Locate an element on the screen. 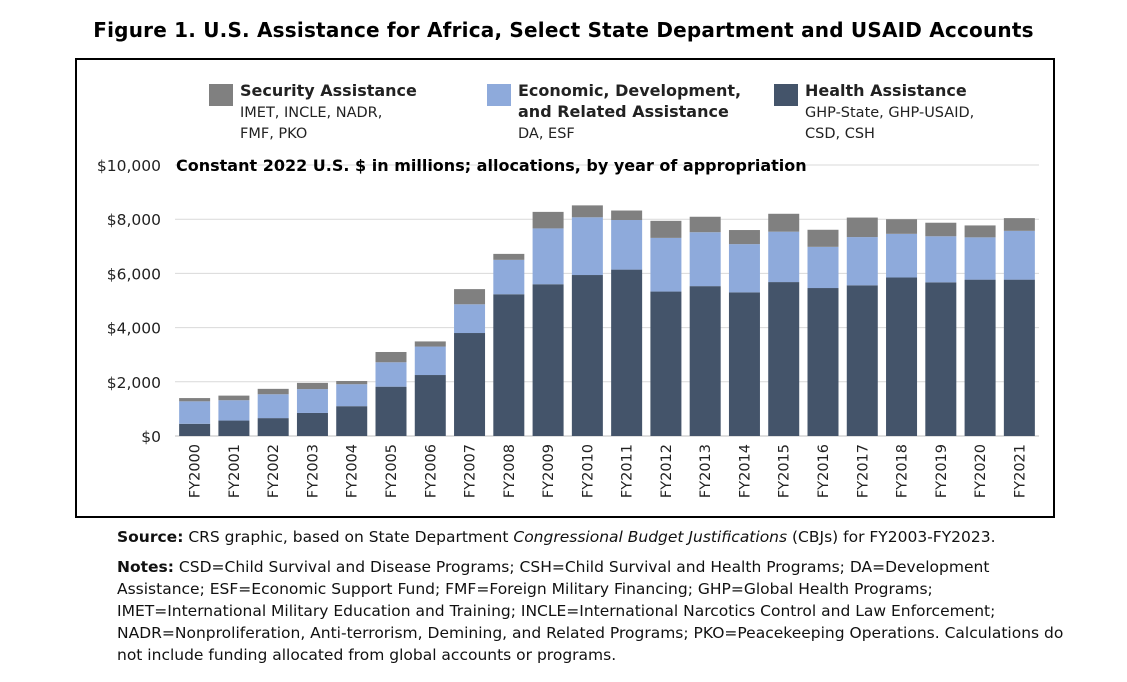 This screenshot has width=1127, height=682. y-tick-label: $8,000 is located at coordinates (134, 220).